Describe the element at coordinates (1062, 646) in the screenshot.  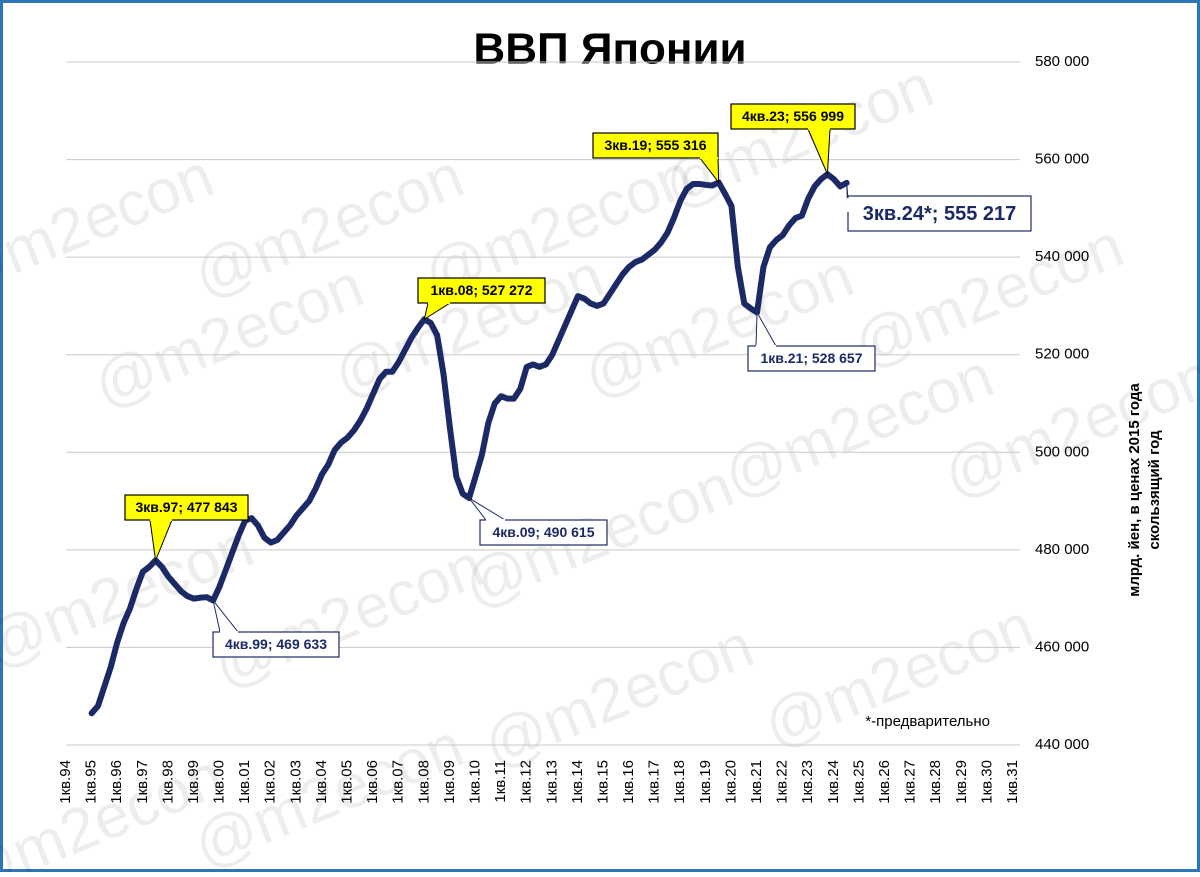
I see `y-tick-label: 460 000` at that location.